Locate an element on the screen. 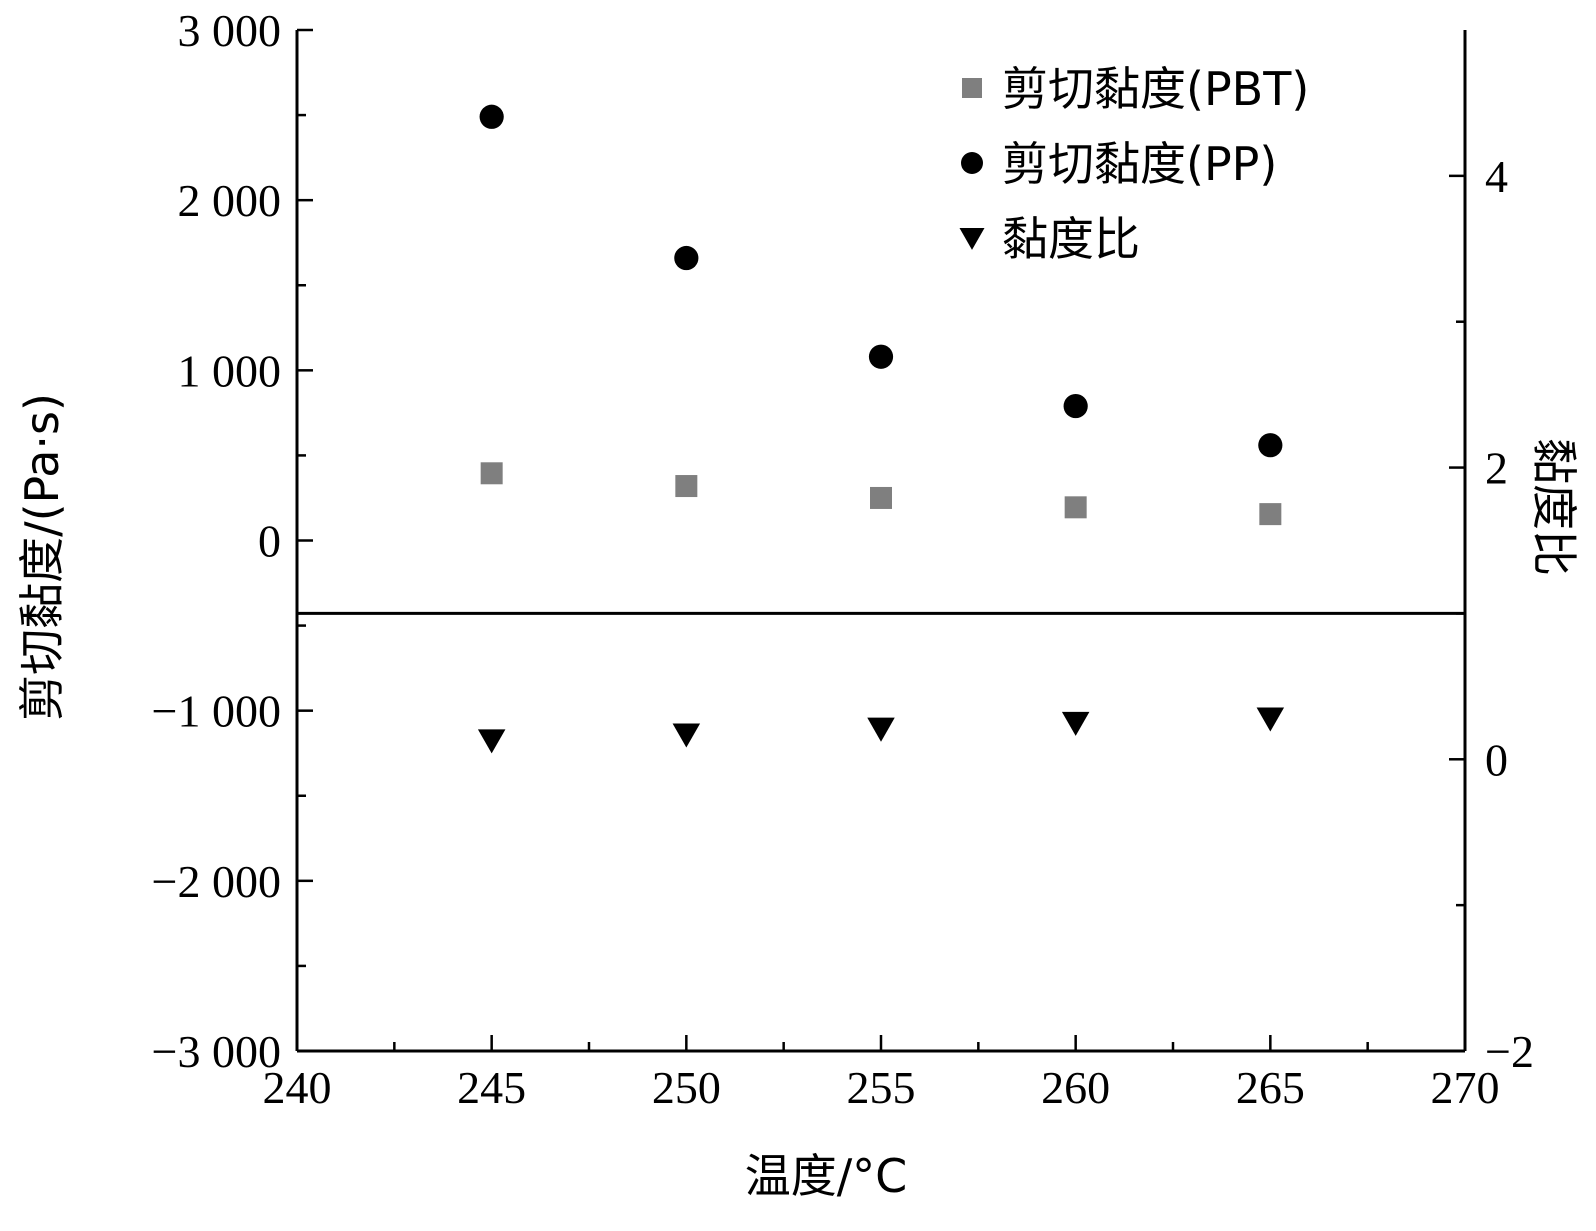  y-left-axis-title: 剪切黏度/(Pa·s) is located at coordinates (42, 557).